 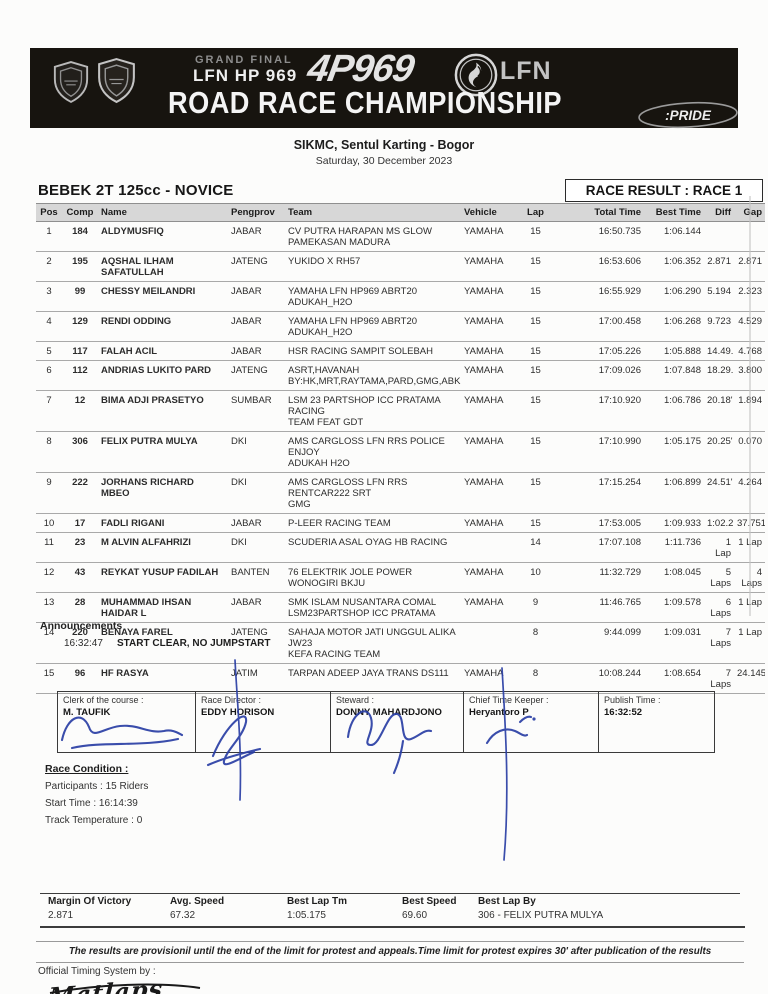 I want to click on cell-diff: 20.18', so click(x=719, y=411).